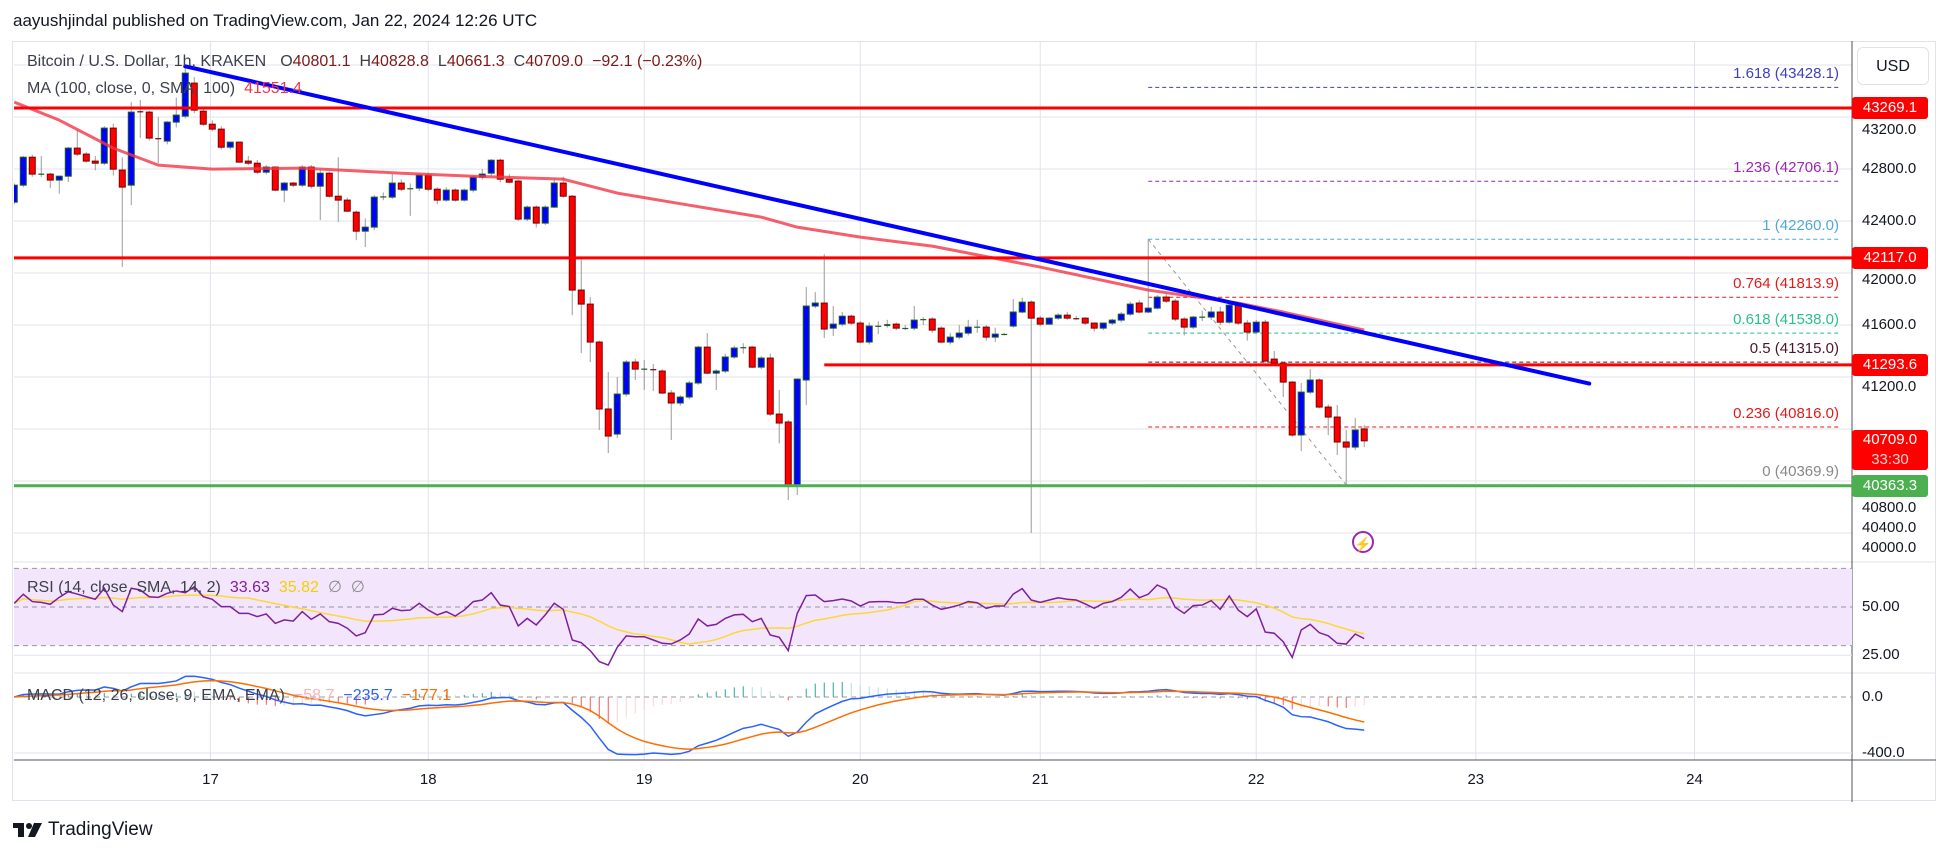 This screenshot has width=1950, height=855. What do you see at coordinates (1786, 320) in the screenshot?
I see `fib-level-label: 0.618 (41538.0)` at bounding box center [1786, 320].